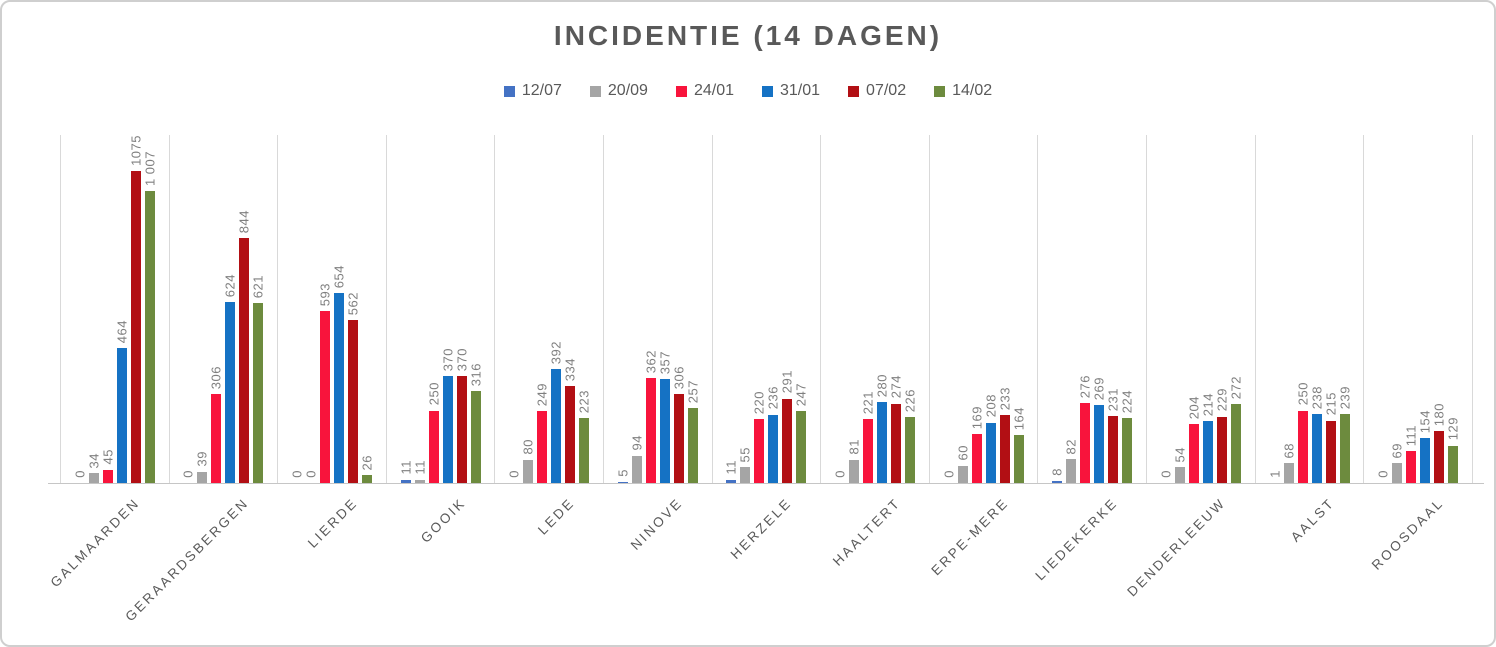 This screenshot has width=1496, height=647. Describe the element at coordinates (801, 309) in the screenshot. I see `bar-slot: 247` at that location.